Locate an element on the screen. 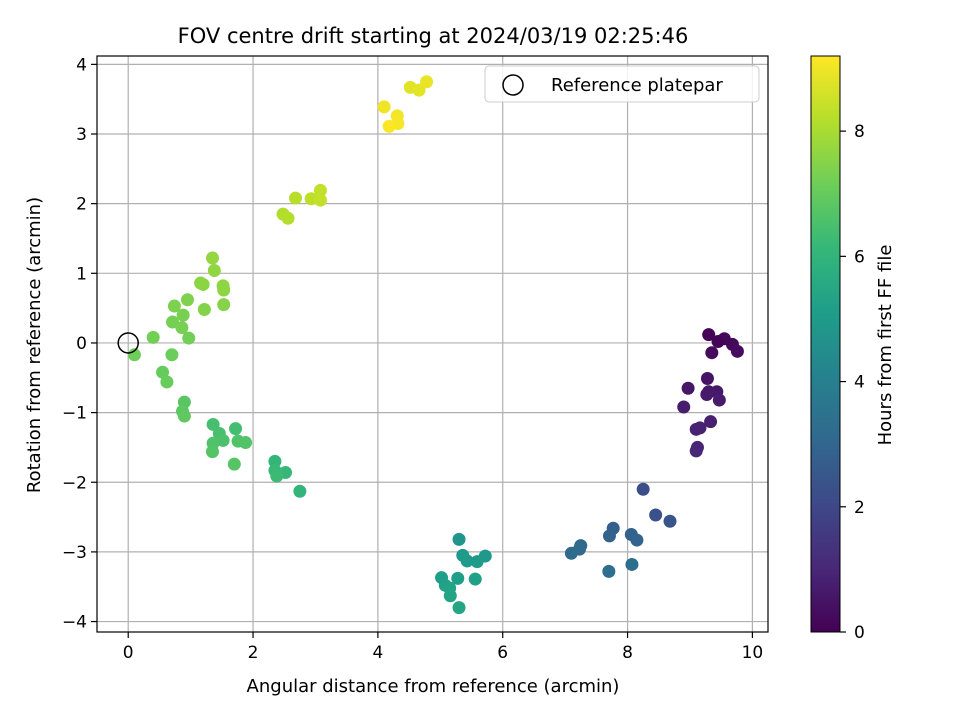  x-axis-ticks: 0 2 4 6 8 10 is located at coordinates (443, 647).